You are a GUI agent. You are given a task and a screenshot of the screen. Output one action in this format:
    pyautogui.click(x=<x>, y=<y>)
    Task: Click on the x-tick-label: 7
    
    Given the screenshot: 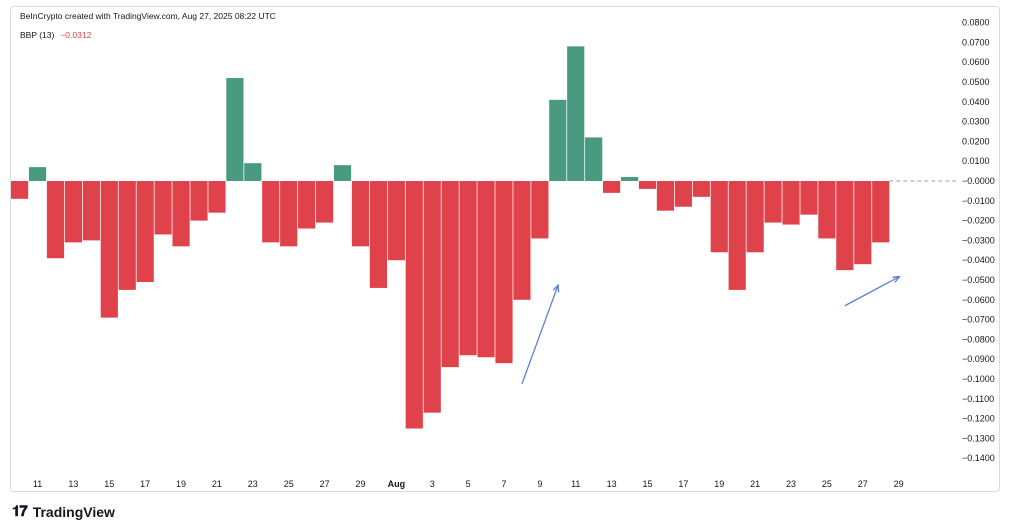 What is the action you would take?
    pyautogui.click(x=503, y=484)
    